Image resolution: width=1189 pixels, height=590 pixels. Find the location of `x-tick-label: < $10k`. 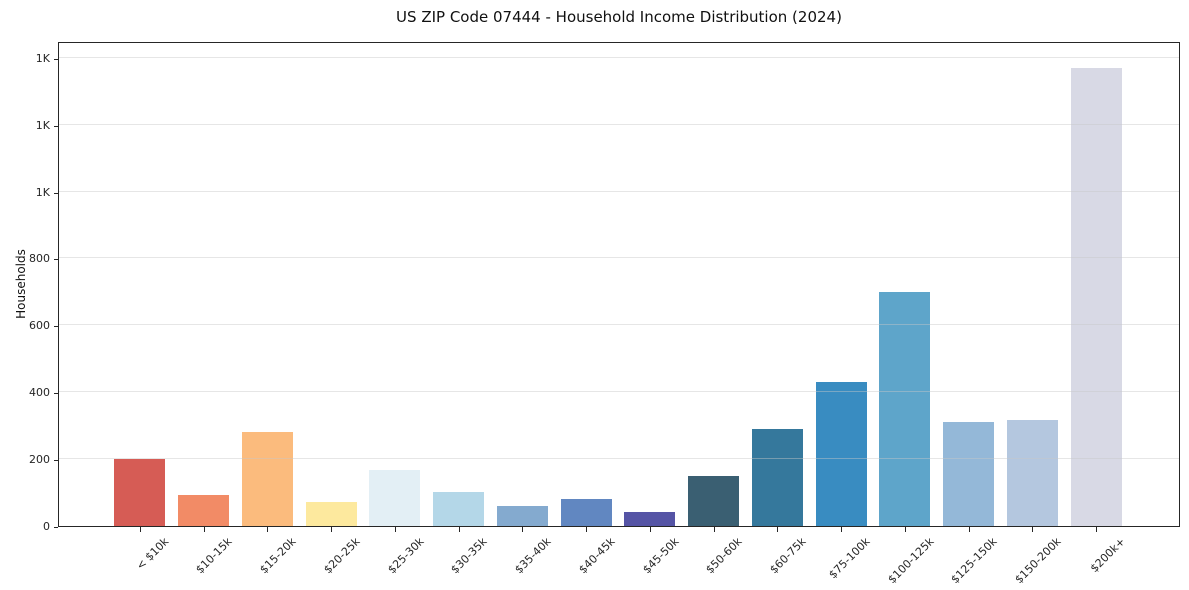

x-tick-label: < $10k is located at coordinates (152, 554).